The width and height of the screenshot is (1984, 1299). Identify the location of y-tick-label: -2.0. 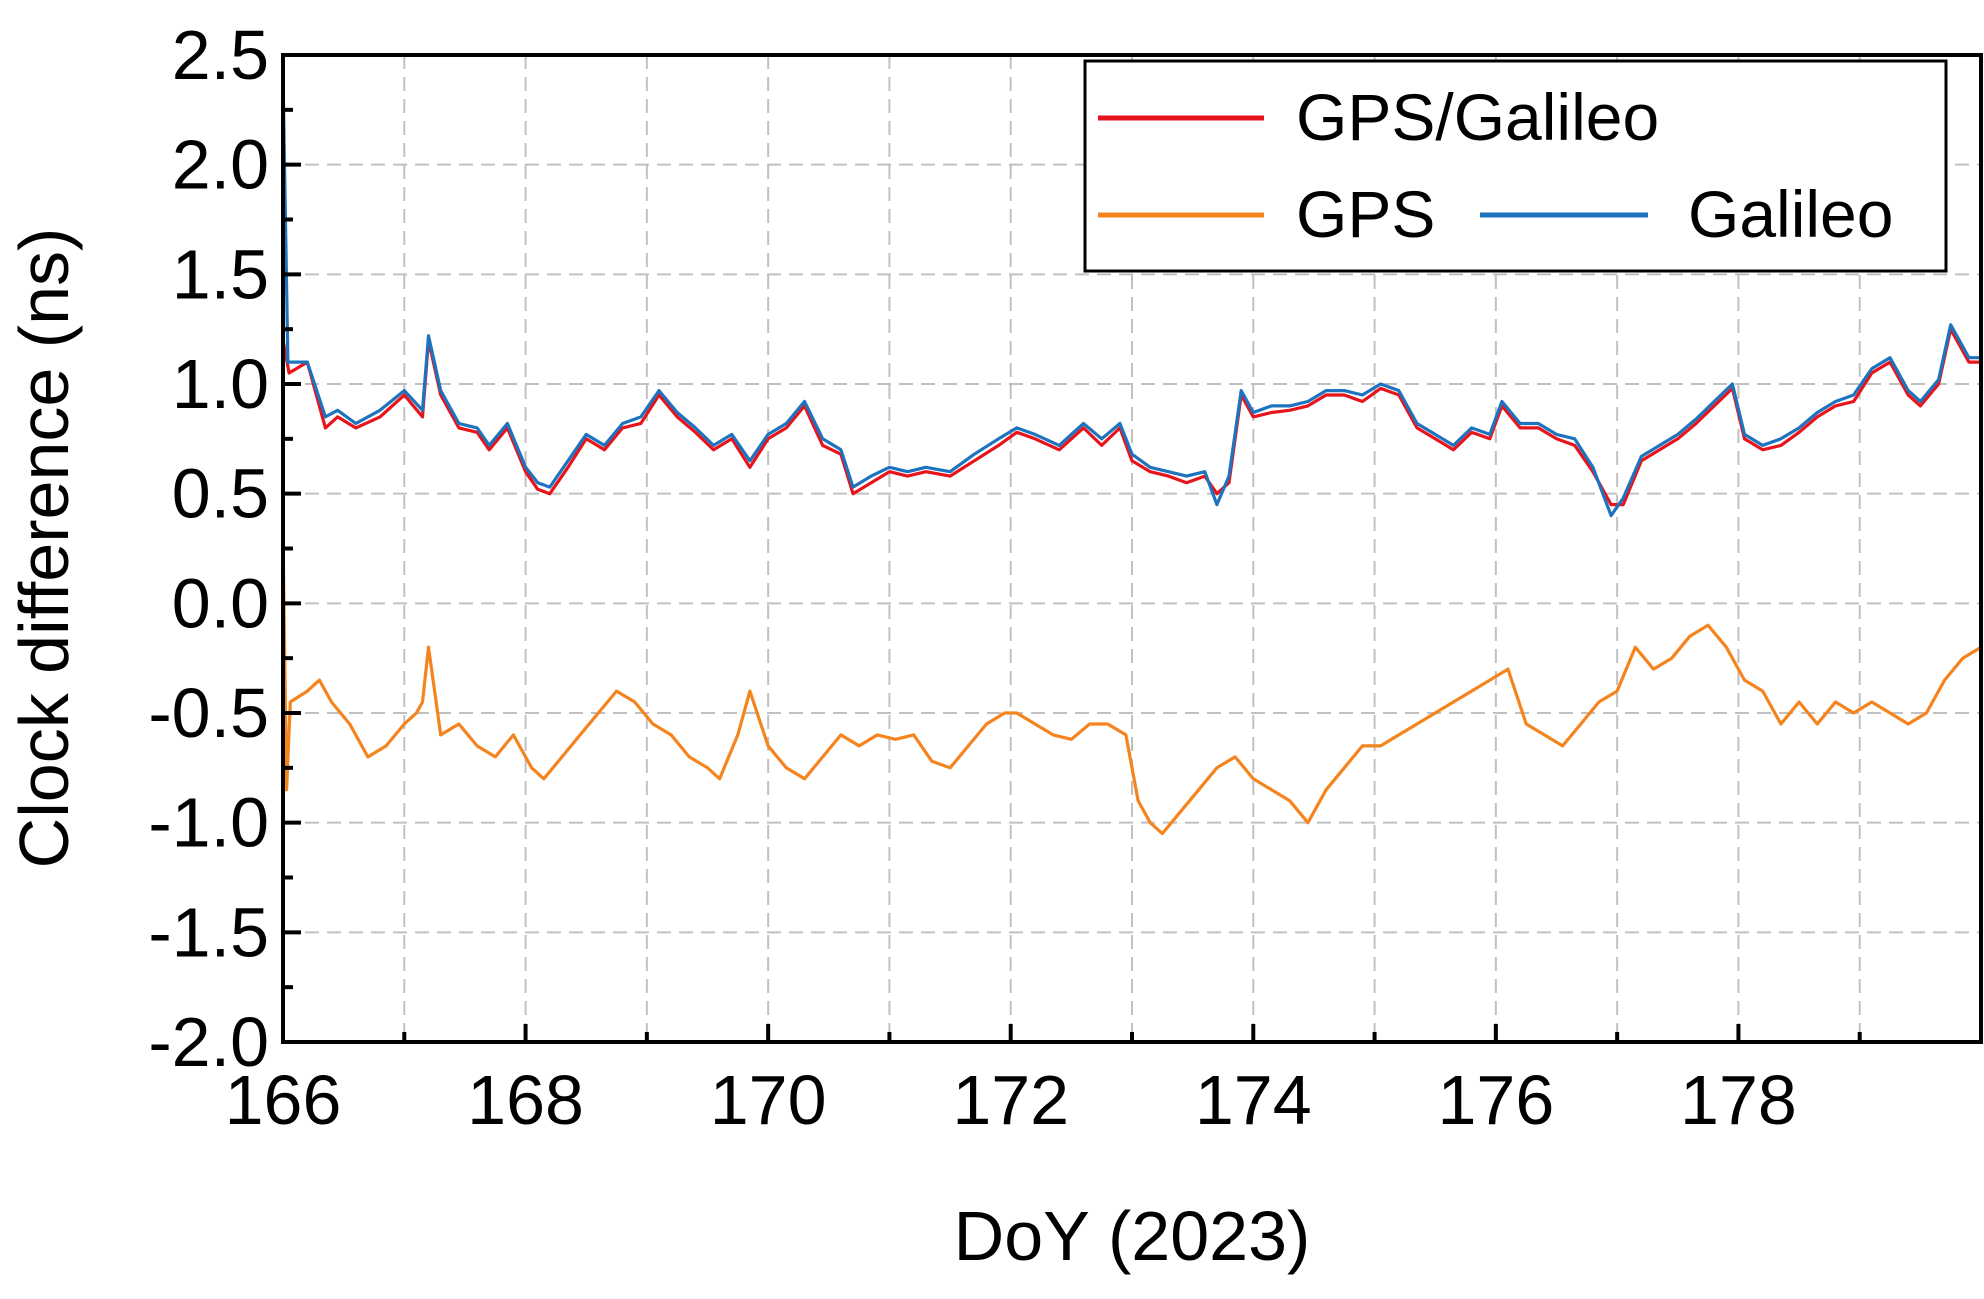
(208, 1042).